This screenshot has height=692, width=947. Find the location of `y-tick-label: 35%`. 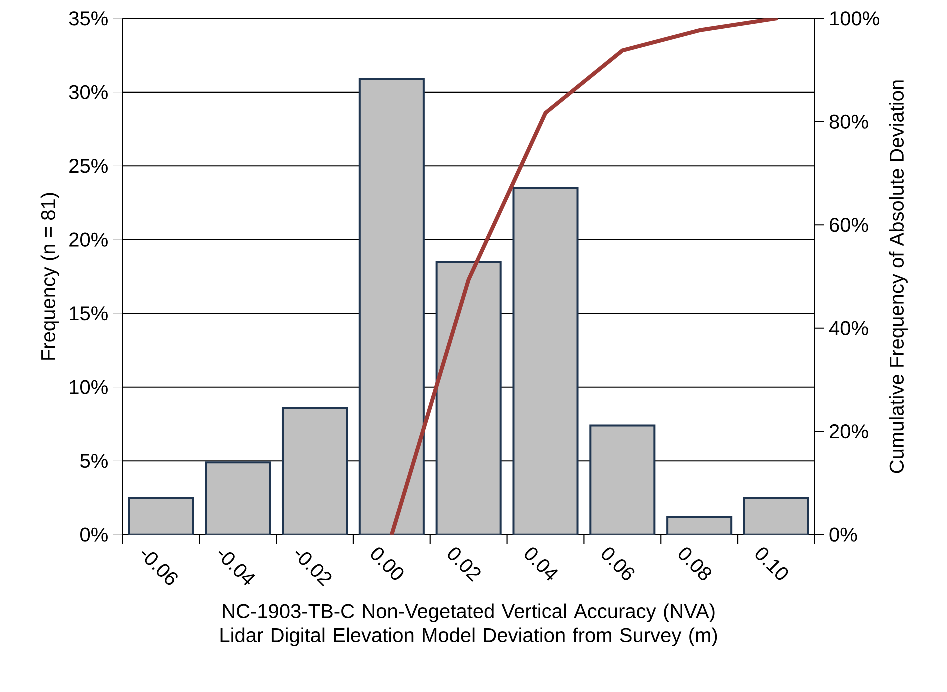

y-tick-label: 35% is located at coordinates (88, 18).